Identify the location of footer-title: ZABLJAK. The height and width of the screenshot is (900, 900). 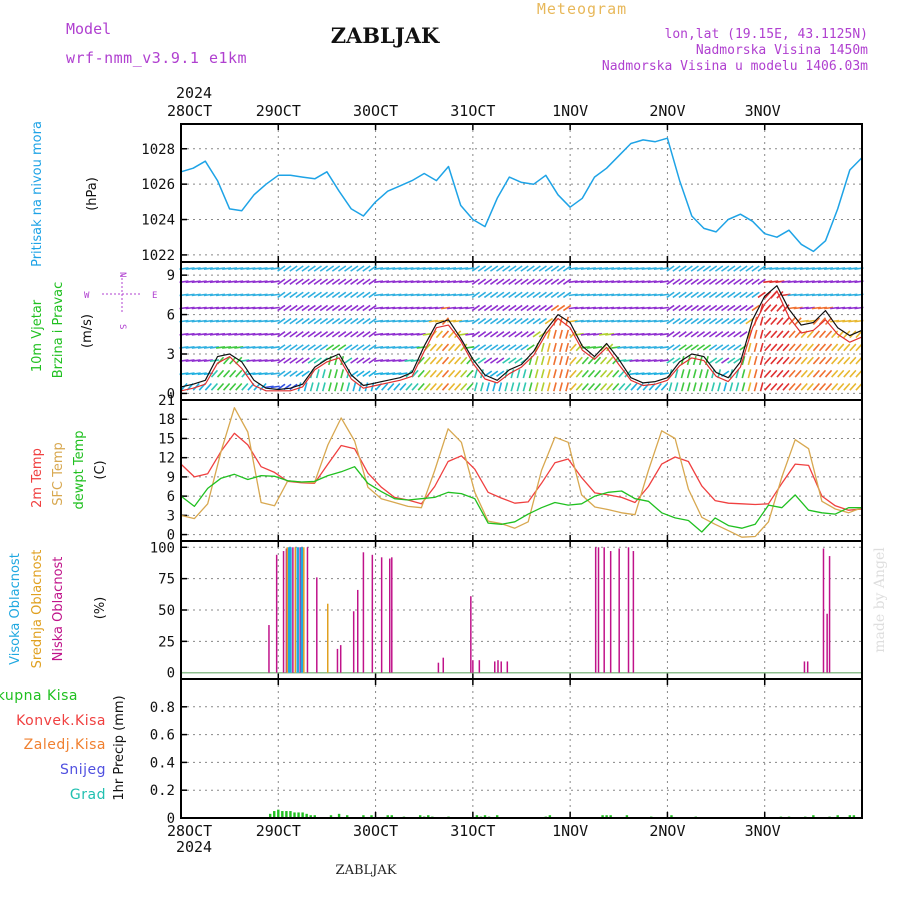
(366, 870).